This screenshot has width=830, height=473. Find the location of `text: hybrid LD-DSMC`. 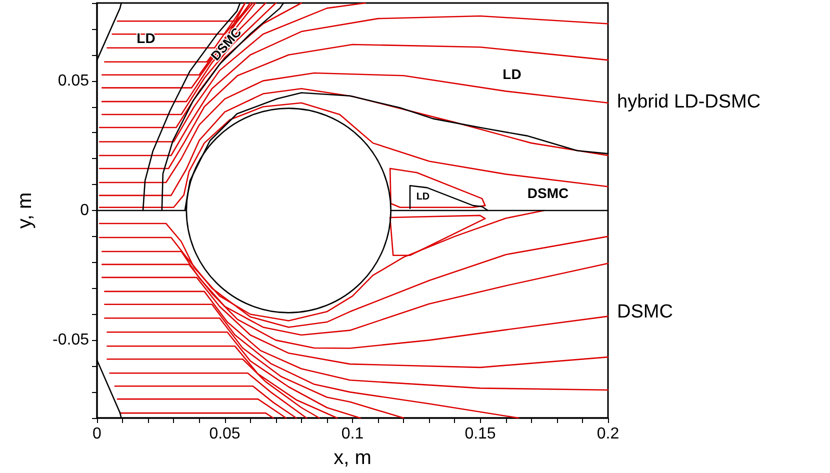

text: hybrid LD-DSMC is located at coordinates (689, 102).